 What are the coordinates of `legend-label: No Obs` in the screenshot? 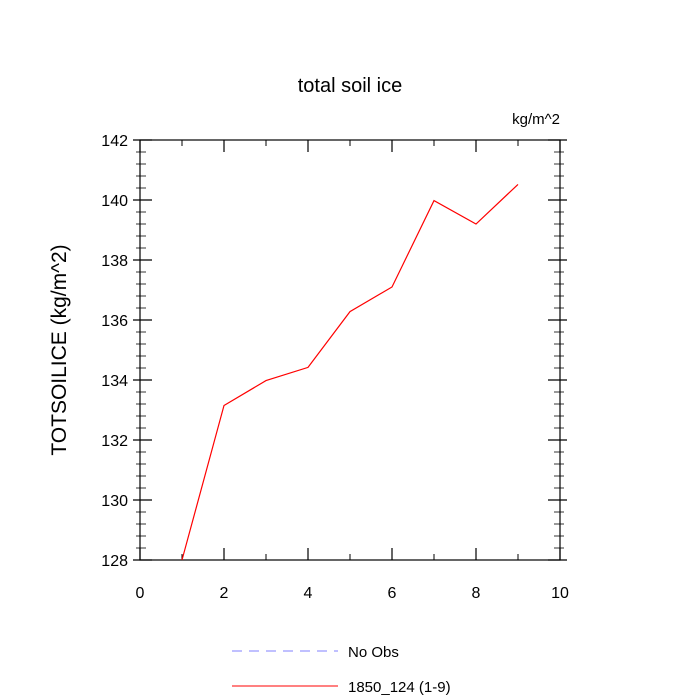 It's located at (373, 652).